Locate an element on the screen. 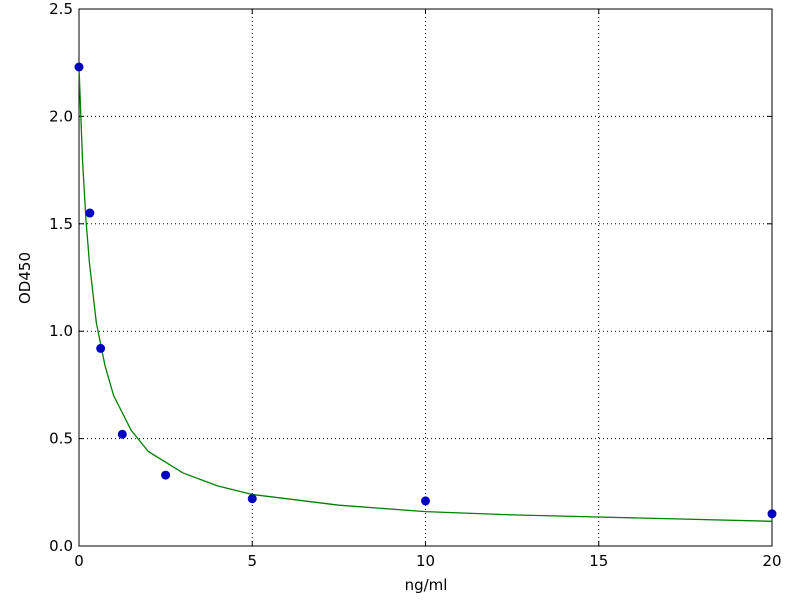 This screenshot has height=600, width=800. y-tick-label: 0.5 is located at coordinates (61, 439).